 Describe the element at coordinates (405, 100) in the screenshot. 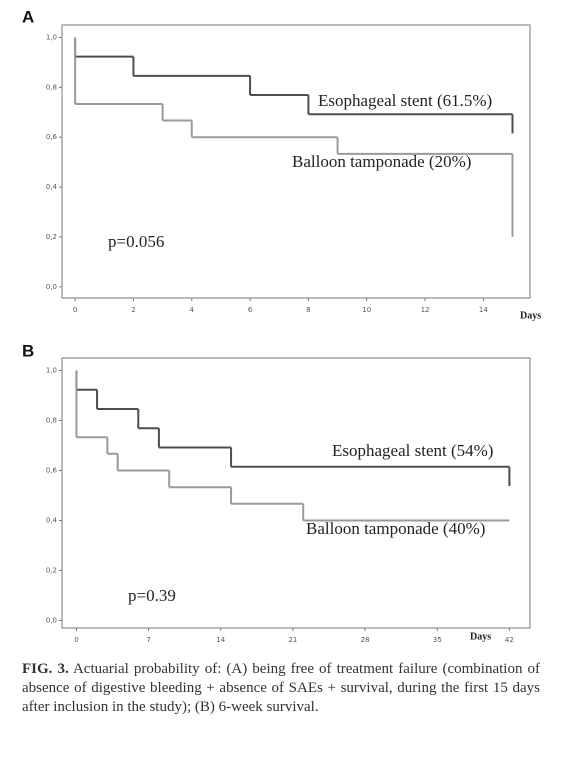

I see `series-label: Esophageal stent (61.5%)` at that location.